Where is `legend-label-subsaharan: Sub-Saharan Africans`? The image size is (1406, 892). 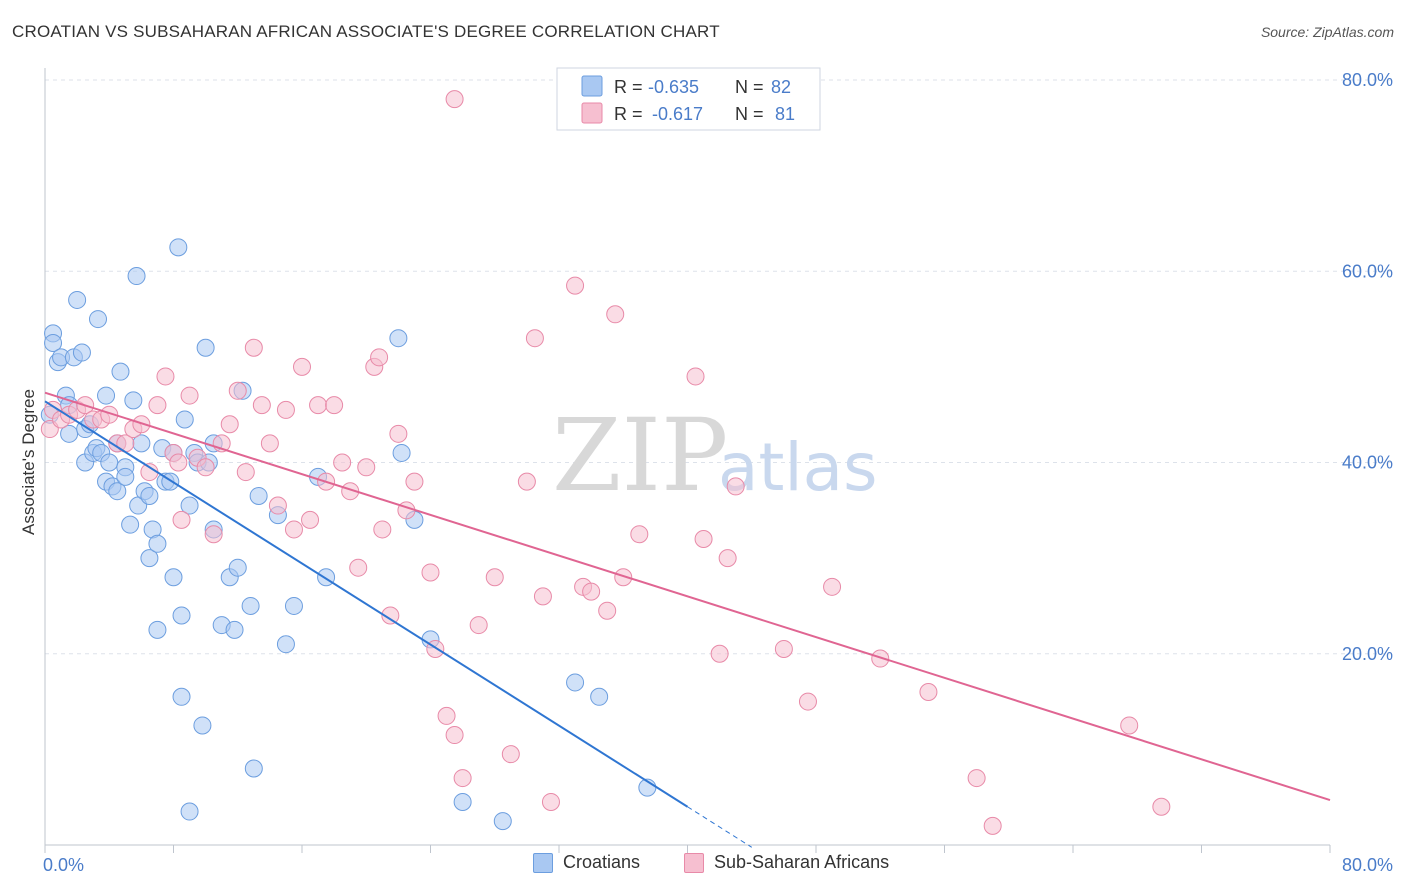
legend-label-subsaharan: Sub-Saharan Africans is located at coordinates (802, 862).